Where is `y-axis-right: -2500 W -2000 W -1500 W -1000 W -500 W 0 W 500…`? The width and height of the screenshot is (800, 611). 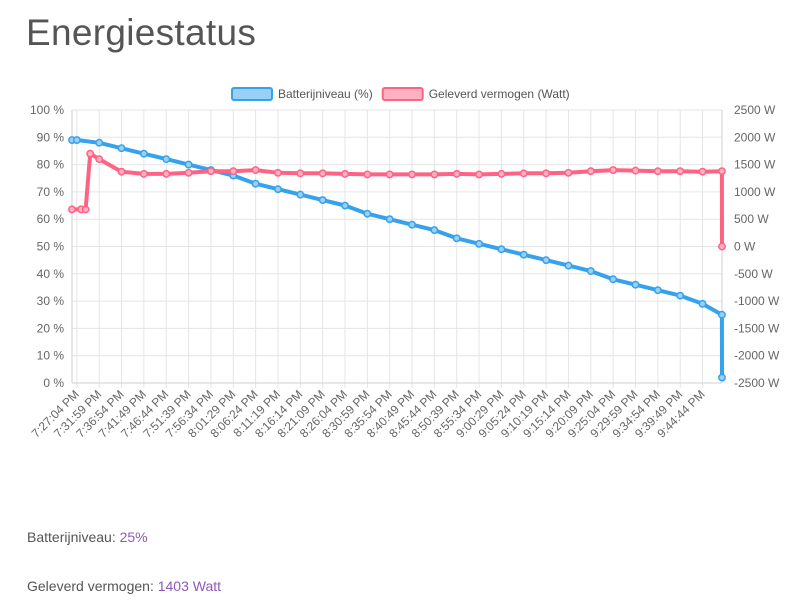 y-axis-right: -2500 W -2000 W -1500 W -1000 W -500 W 0 W 500… is located at coordinates (757, 246).